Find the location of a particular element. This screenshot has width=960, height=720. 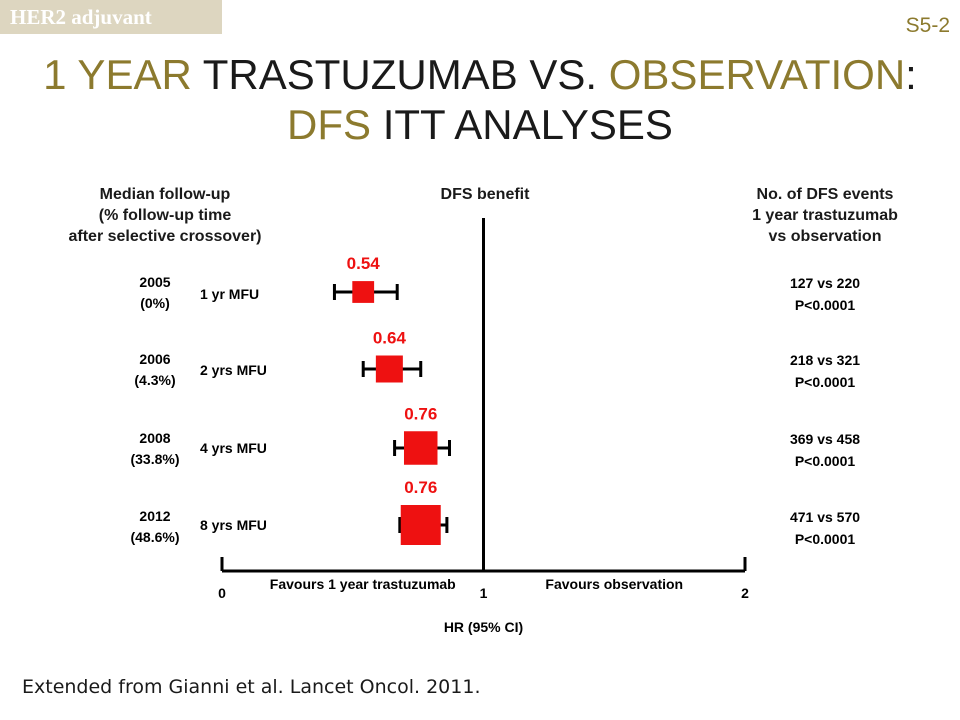

section-tag: HER2 adjuvant is located at coordinates (111, 17).